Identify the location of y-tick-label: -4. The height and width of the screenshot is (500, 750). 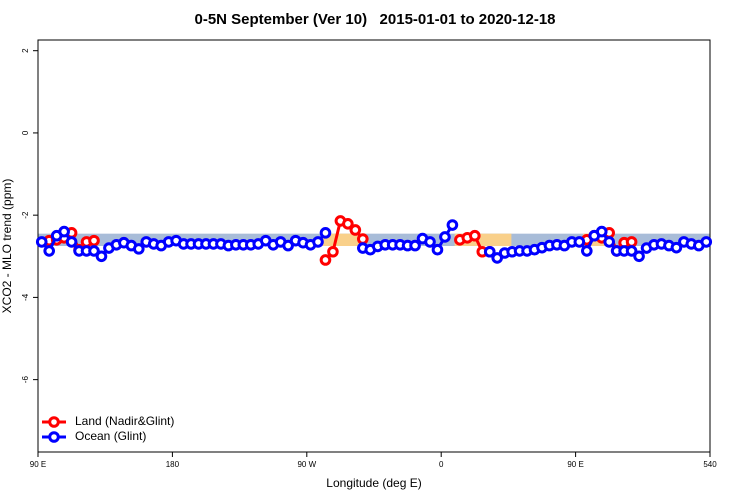
(25, 297).